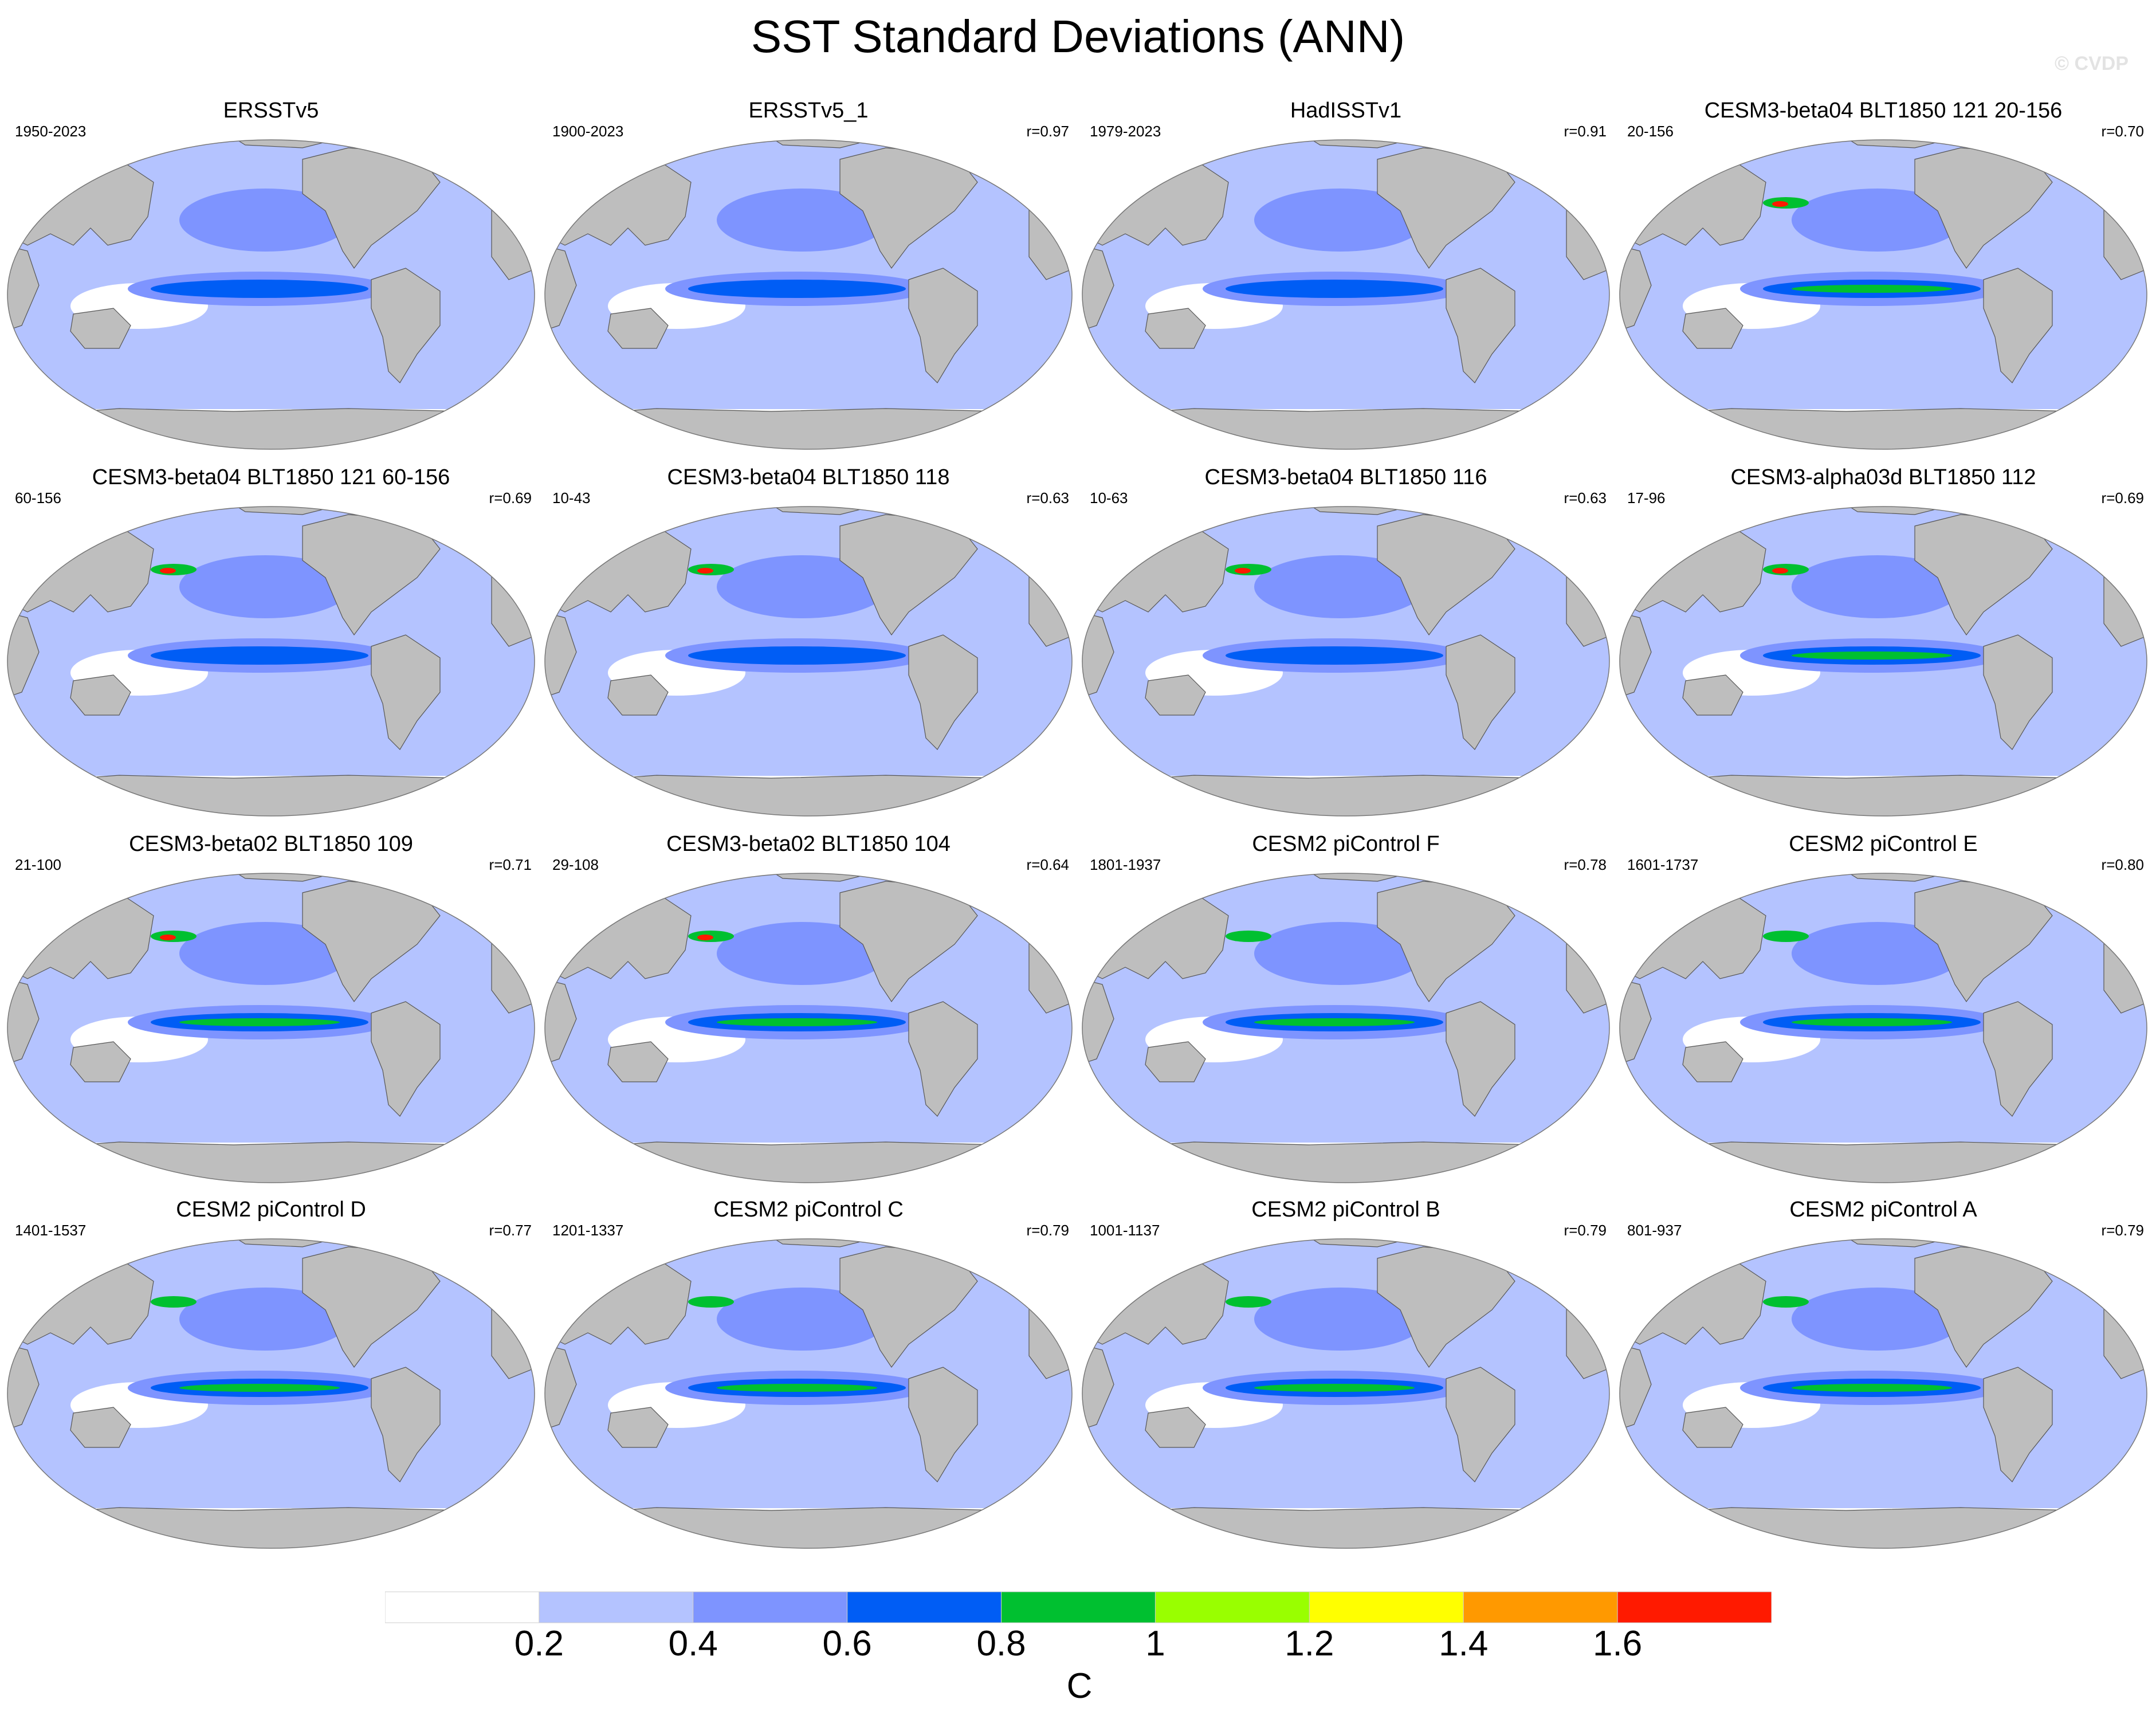 The height and width of the screenshot is (1715, 2156). What do you see at coordinates (1047, 498) in the screenshot?
I see `panel-correlation: r=0.63` at bounding box center [1047, 498].